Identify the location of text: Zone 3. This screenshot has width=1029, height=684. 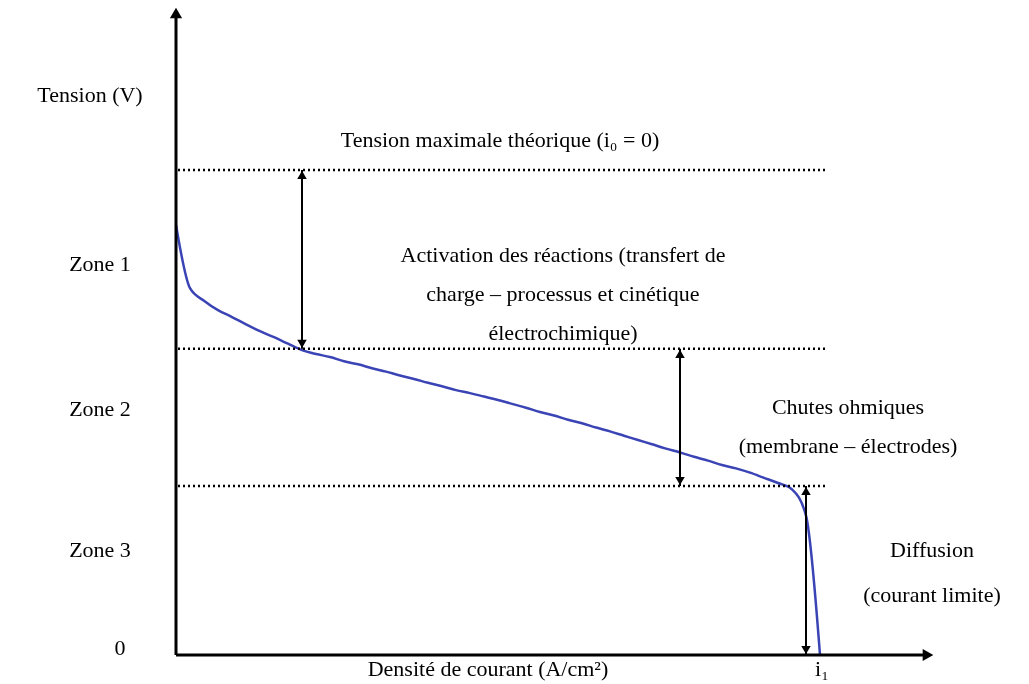
(100, 549).